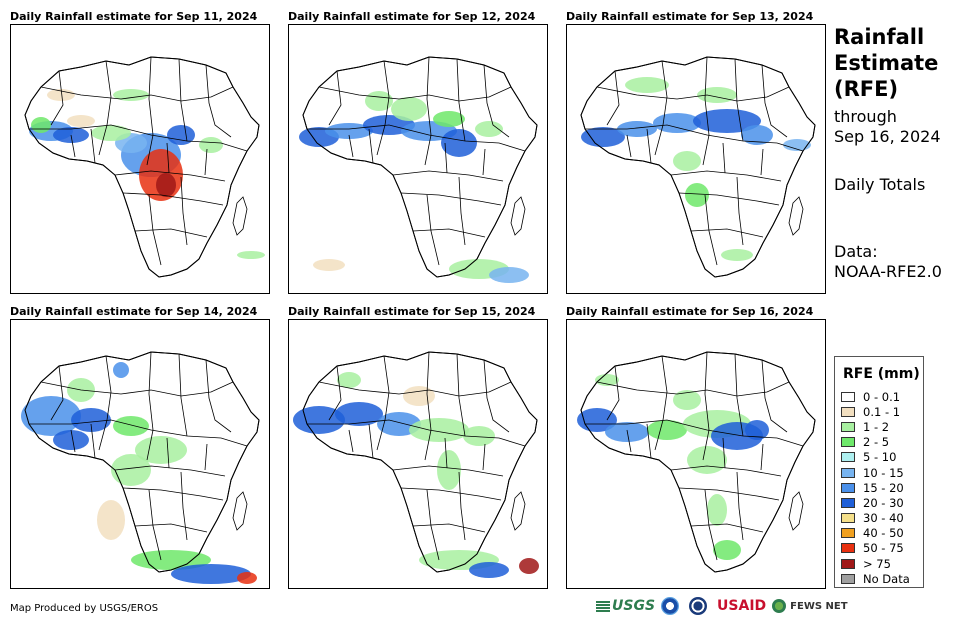 This screenshot has width=970, height=624. Describe the element at coordinates (883, 548) in the screenshot. I see `legend-label: 50 - 75` at that location.